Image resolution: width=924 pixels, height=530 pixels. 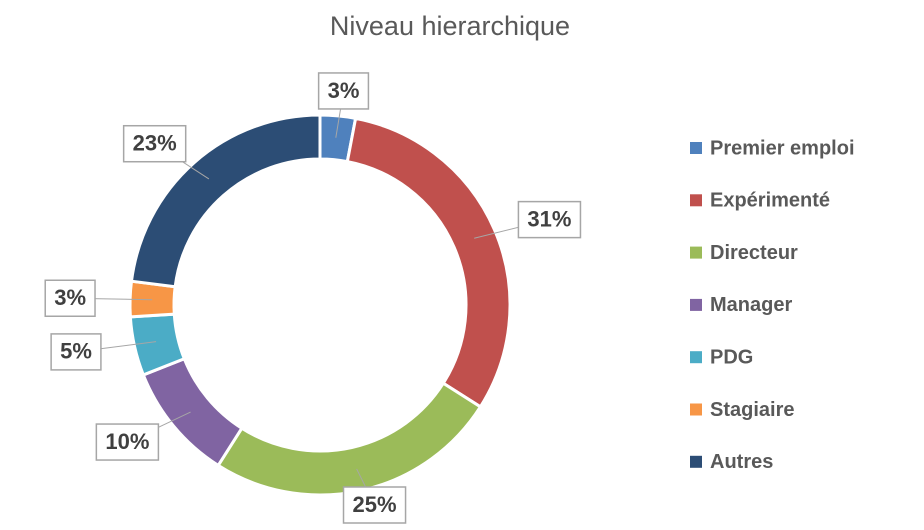 I want to click on legend-label: Manager, so click(x=751, y=305).